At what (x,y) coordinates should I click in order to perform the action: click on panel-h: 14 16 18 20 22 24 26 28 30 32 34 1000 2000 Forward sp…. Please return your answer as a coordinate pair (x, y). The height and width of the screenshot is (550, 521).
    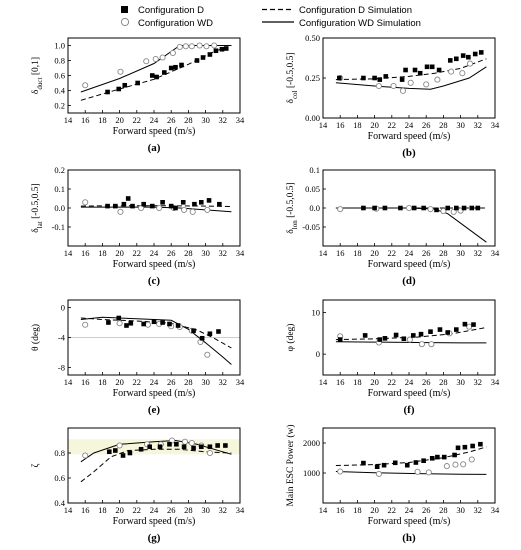
    Looking at the image, I should click on (392, 484).